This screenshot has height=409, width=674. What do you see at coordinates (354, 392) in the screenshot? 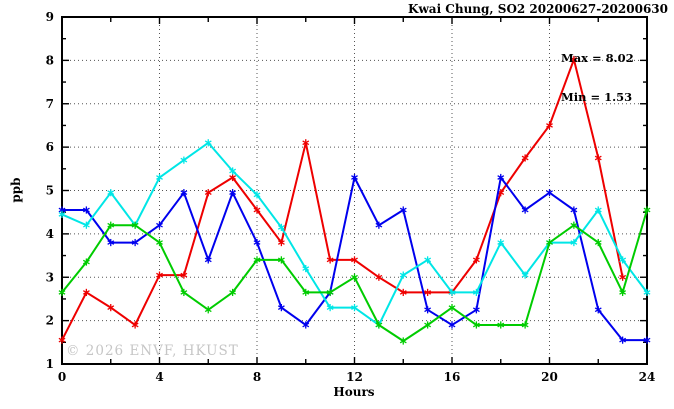
I see `x-axis-label: Hours` at bounding box center [354, 392].